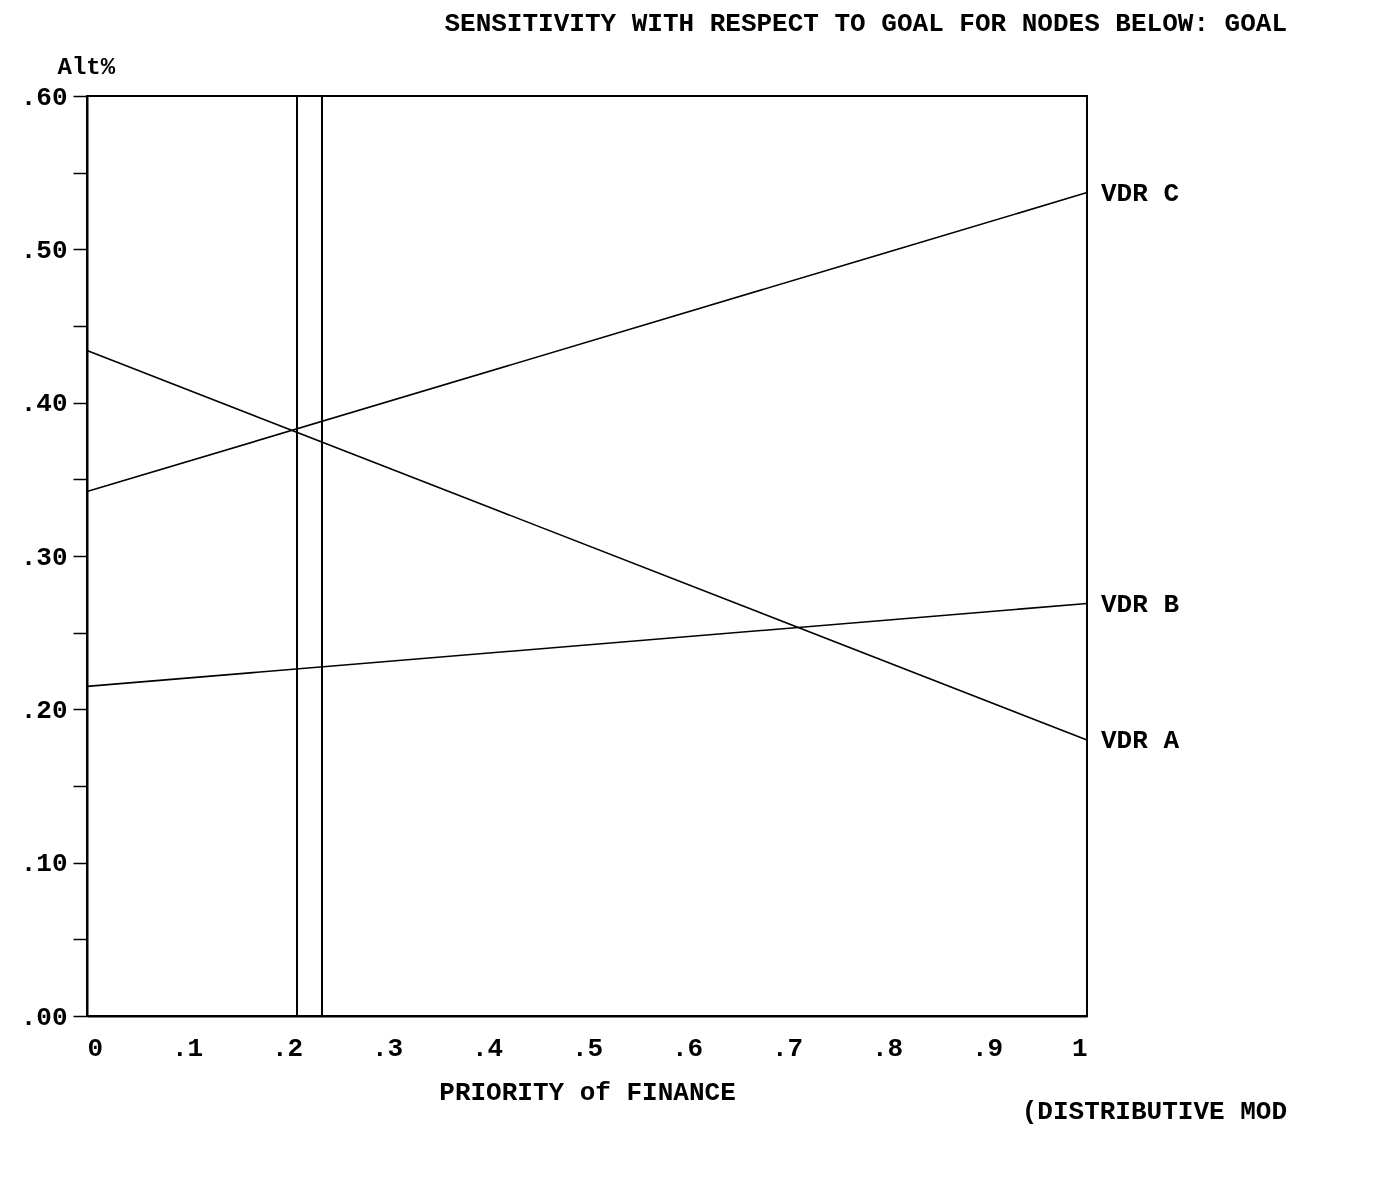 The height and width of the screenshot is (1180, 1378). Describe the element at coordinates (1140, 193) in the screenshot. I see `series-label: VDR C` at that location.